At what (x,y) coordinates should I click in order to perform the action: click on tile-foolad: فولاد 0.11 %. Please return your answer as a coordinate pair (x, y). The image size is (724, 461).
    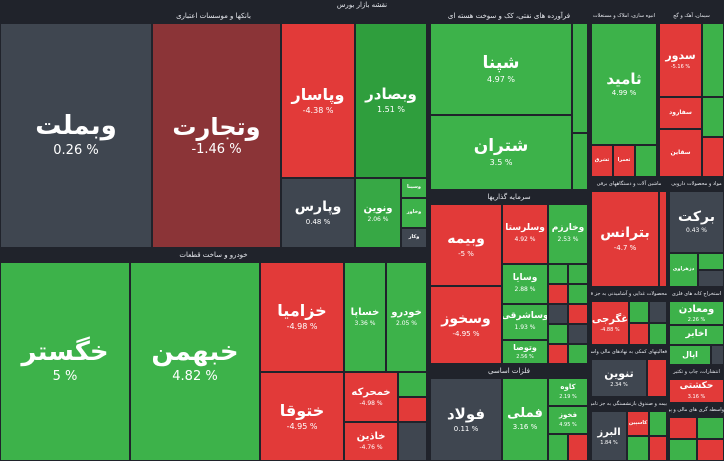
    Looking at the image, I should click on (466, 419).